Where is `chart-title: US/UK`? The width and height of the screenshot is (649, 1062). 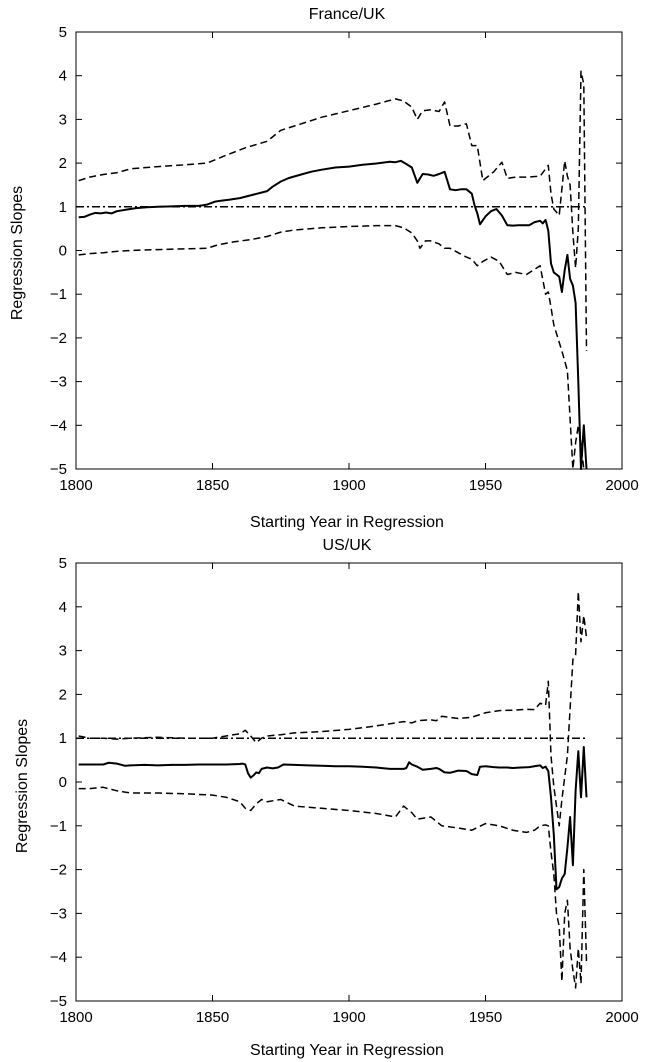 chart-title: US/UK is located at coordinates (347, 545).